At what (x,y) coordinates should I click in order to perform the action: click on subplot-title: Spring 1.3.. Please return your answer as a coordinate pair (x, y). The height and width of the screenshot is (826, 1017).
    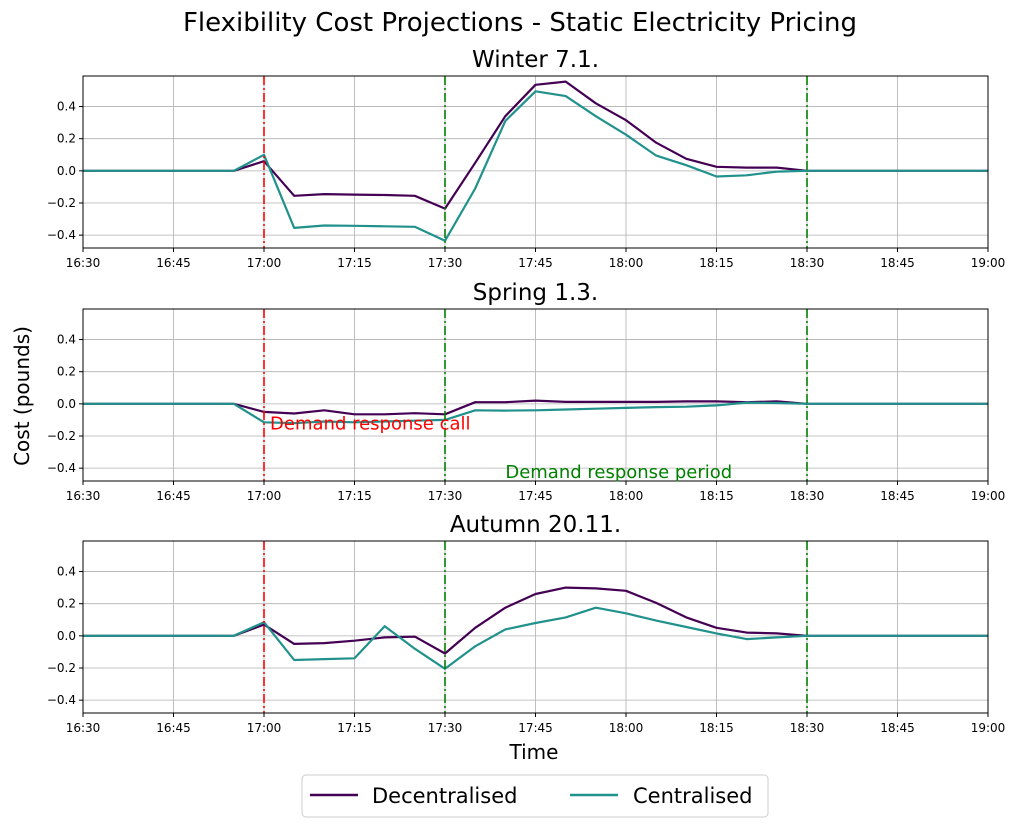
    Looking at the image, I should click on (535, 293).